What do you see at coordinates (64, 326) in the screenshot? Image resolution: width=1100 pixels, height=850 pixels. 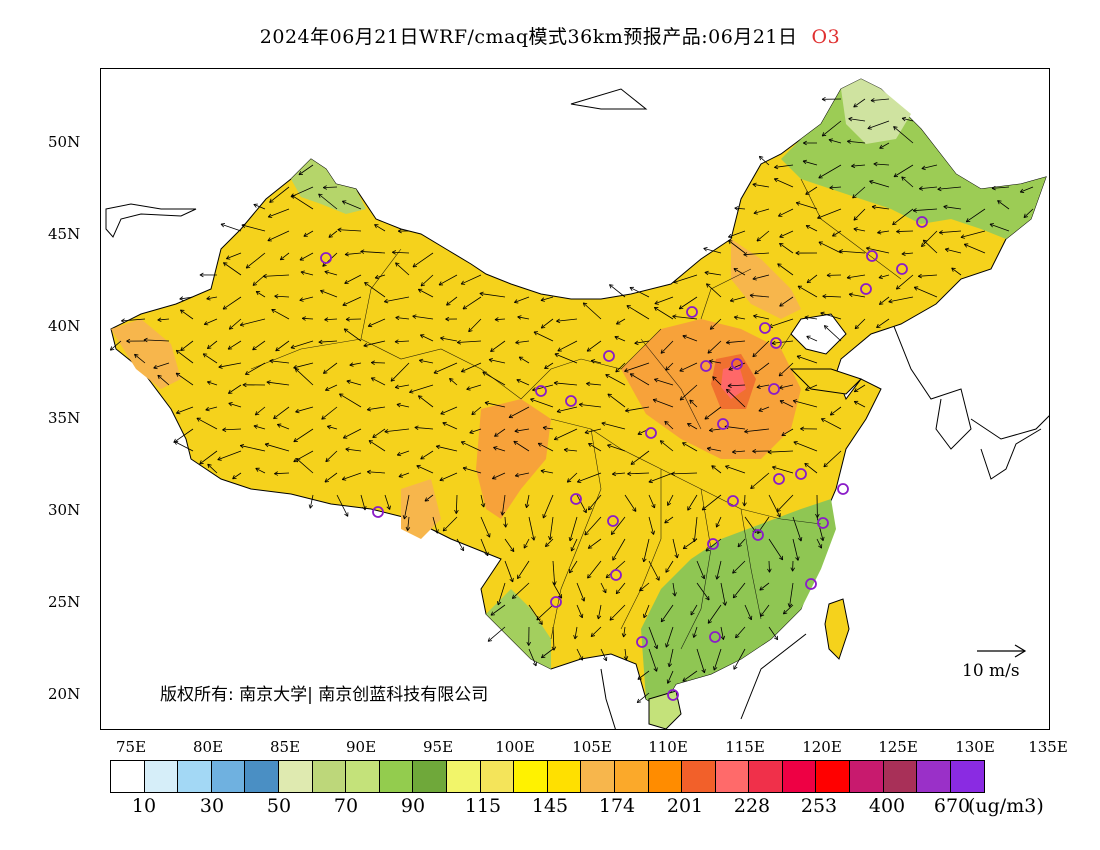 I see `lat-label-40: 40N` at bounding box center [64, 326].